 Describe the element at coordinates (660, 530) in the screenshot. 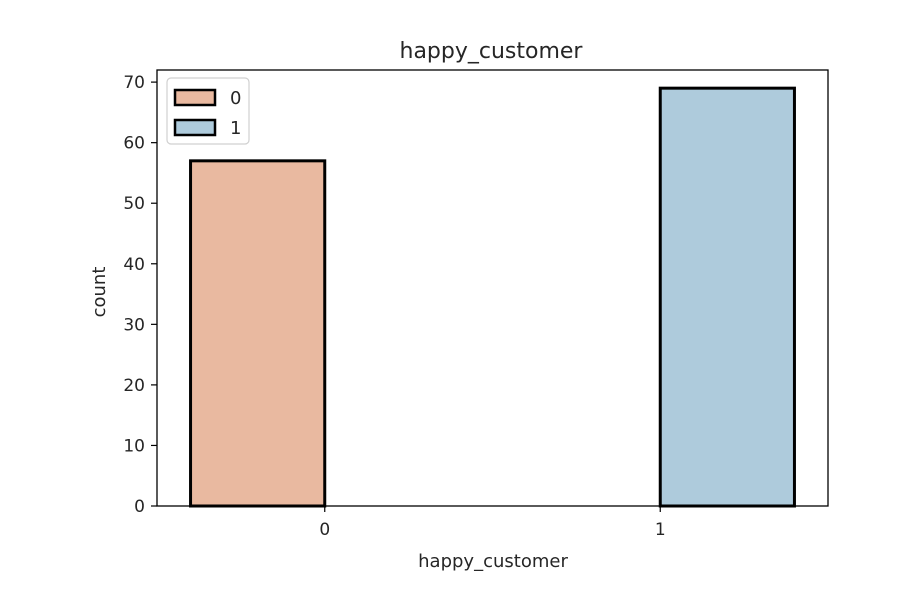

I see `x-tick-label: 1` at that location.